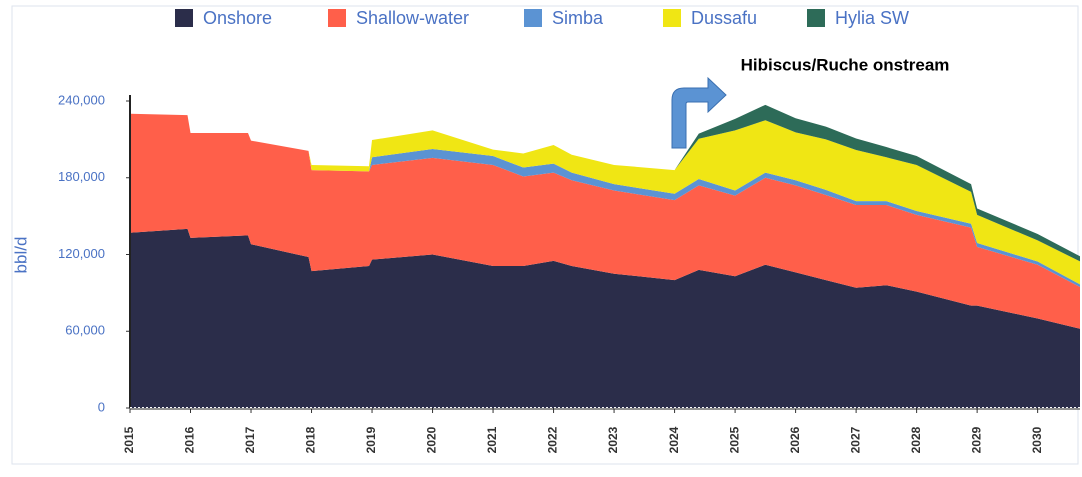 Image resolution: width=1082 pixels, height=477 pixels. What do you see at coordinates (371, 439) in the screenshot?
I see `x-tick-label: 2019` at bounding box center [371, 439].